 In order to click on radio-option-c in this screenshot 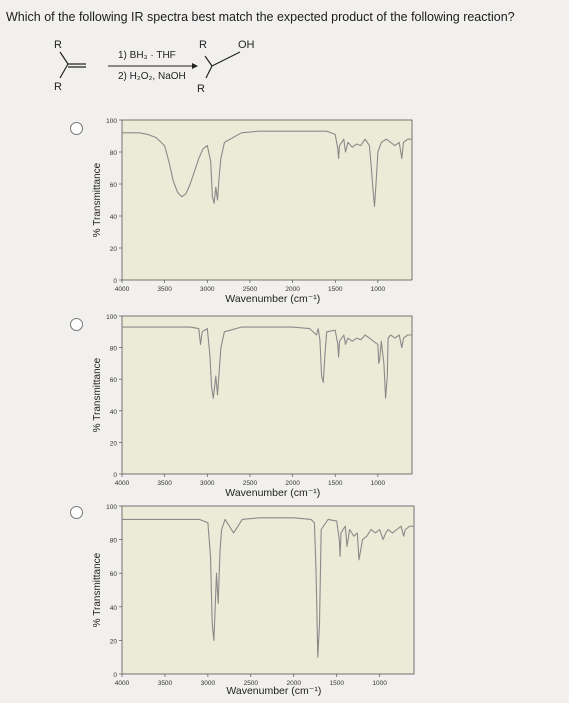, I will do `click(76, 512)`.